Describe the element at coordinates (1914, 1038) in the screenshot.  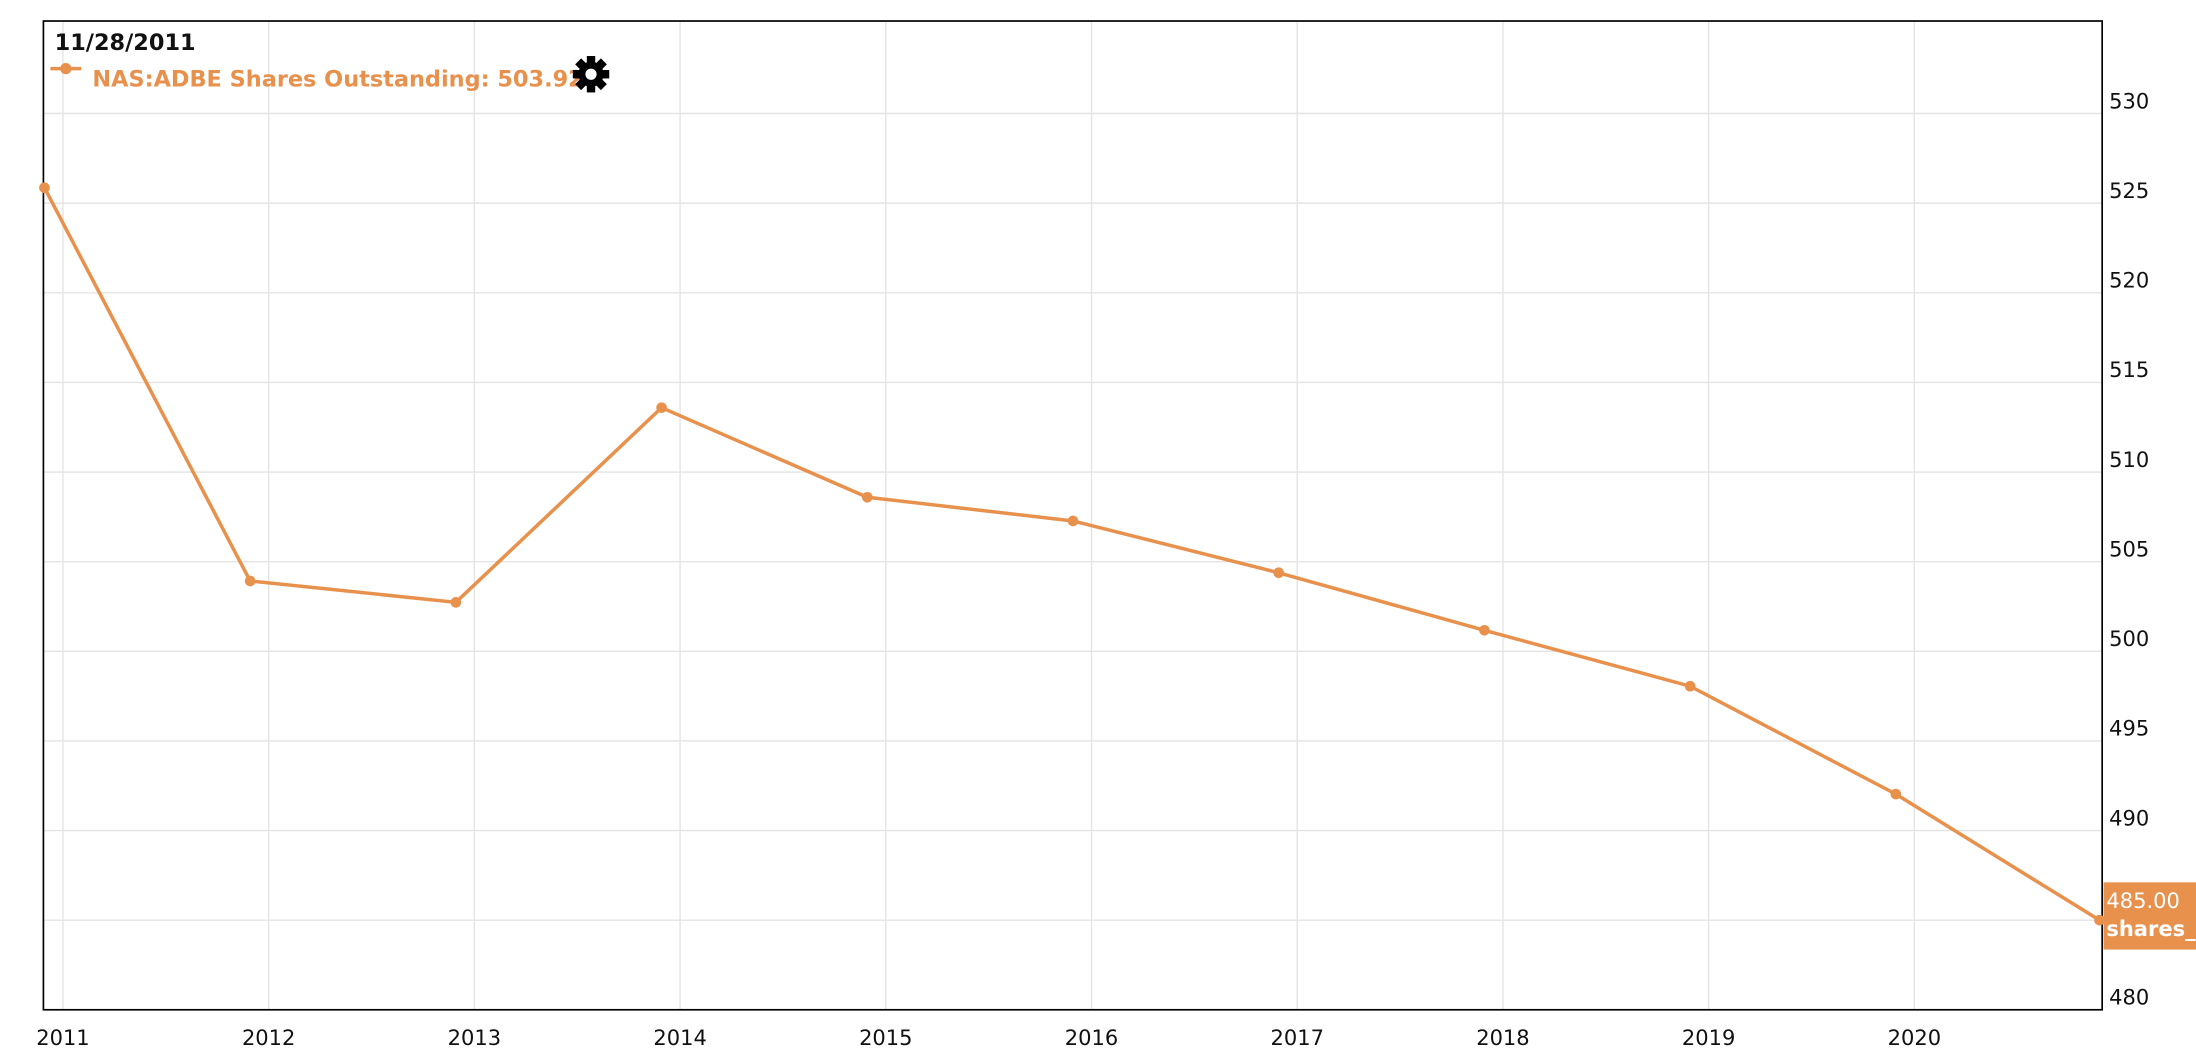
I see `x-tick-label: 2020` at that location.